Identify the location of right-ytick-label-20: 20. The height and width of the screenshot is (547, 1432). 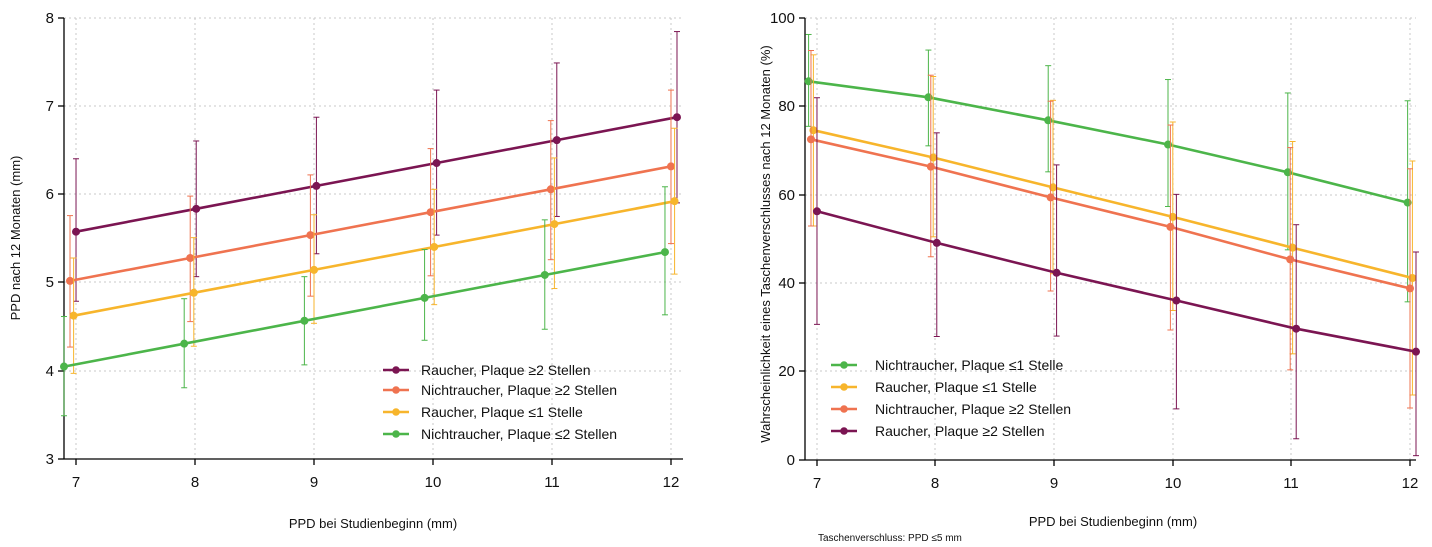
(786, 371).